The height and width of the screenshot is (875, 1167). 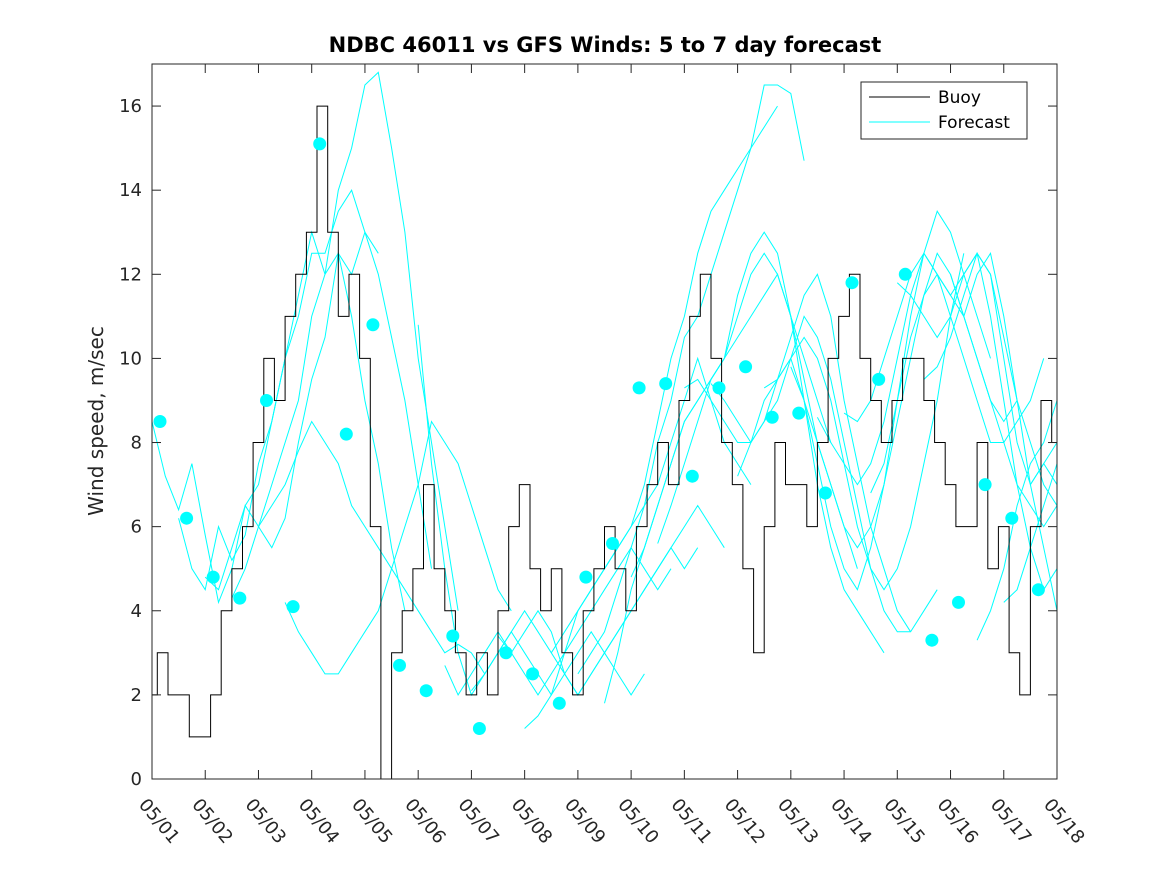 I want to click on y-tick-label-5: 10, so click(x=130, y=358).